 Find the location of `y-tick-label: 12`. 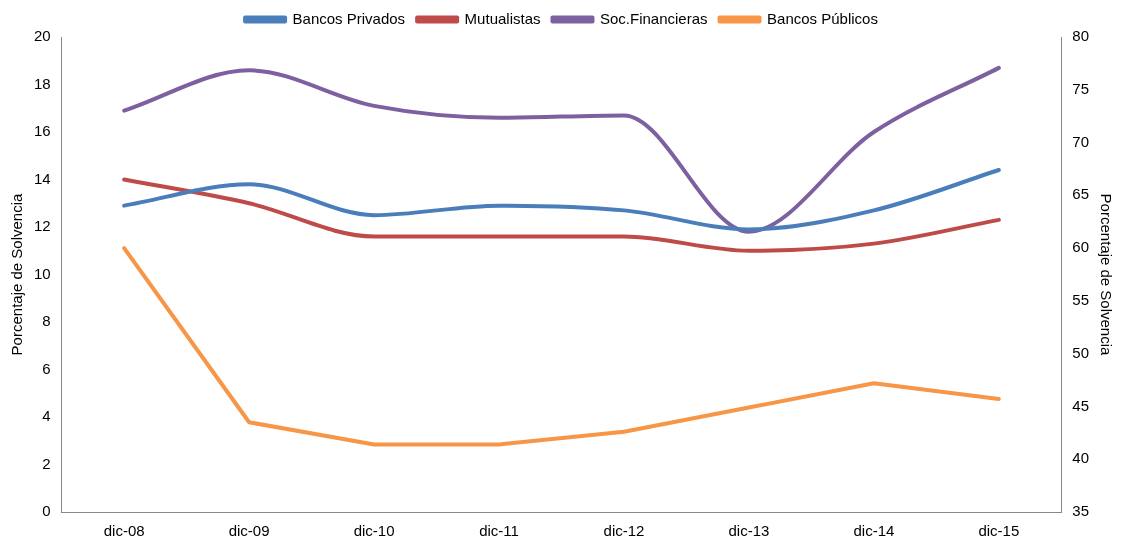

y-tick-label: 12 is located at coordinates (42, 226).